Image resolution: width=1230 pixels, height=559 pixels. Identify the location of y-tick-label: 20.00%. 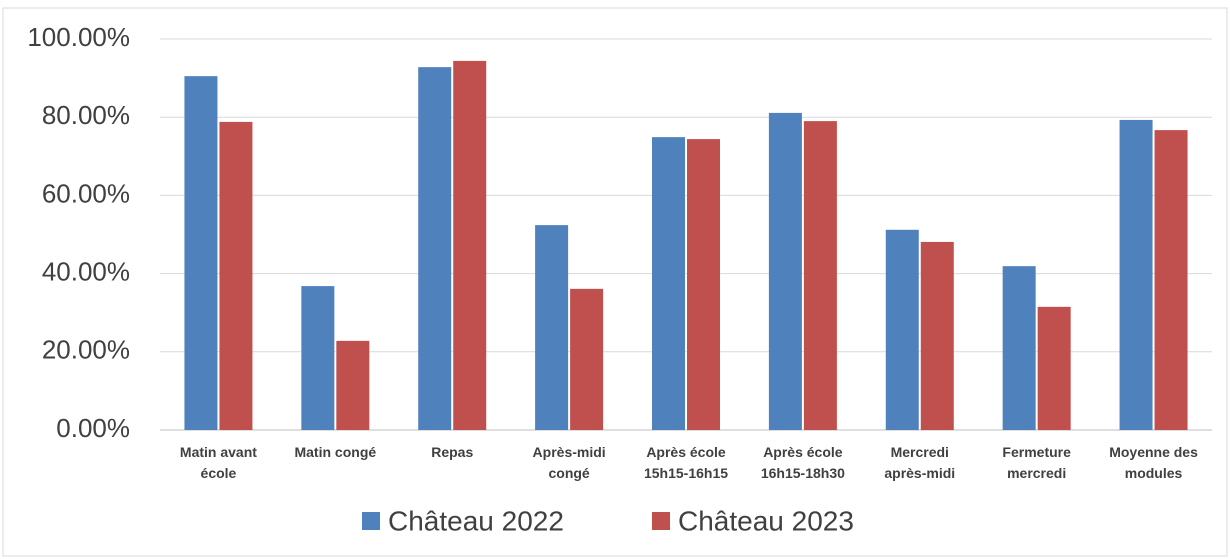
(86, 350).